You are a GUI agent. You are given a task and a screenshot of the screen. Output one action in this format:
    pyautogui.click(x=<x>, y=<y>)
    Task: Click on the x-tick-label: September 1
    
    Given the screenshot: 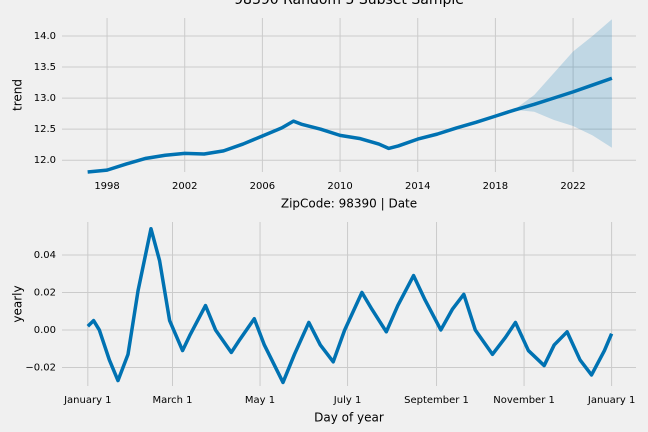 What is the action you would take?
    pyautogui.click(x=436, y=400)
    